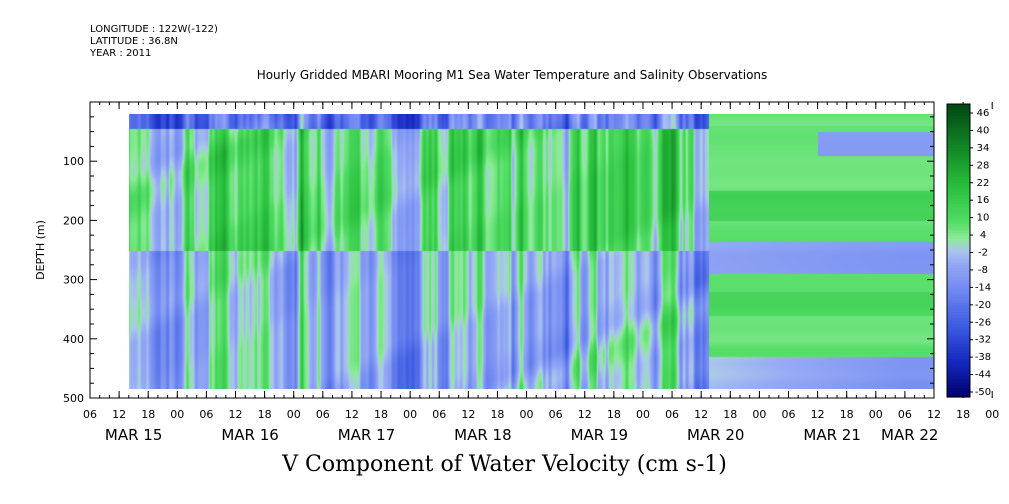 The width and height of the screenshot is (1009, 504). What do you see at coordinates (715, 435) in the screenshot?
I see `x-date-label: MAR 20` at bounding box center [715, 435].